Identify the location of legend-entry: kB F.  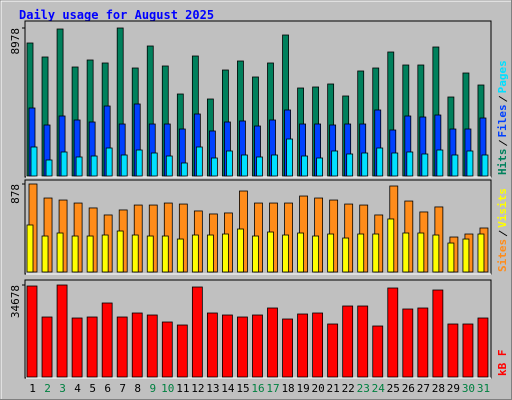
(502, 363).